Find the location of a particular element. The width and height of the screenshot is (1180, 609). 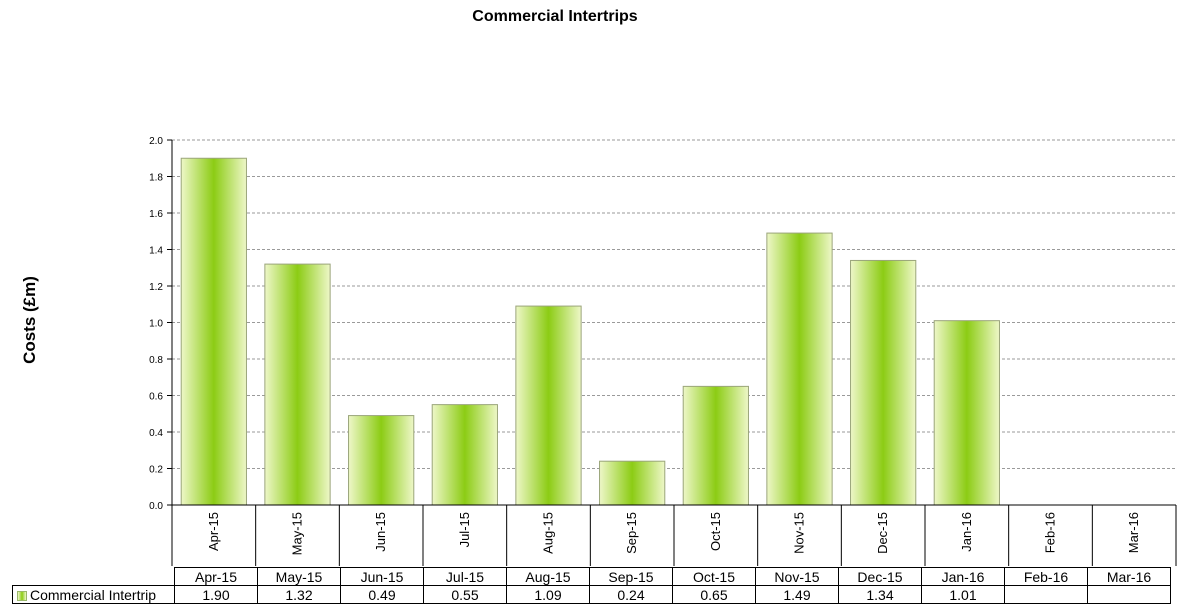

y-tick-label: 0.6 is located at coordinates (156, 397).